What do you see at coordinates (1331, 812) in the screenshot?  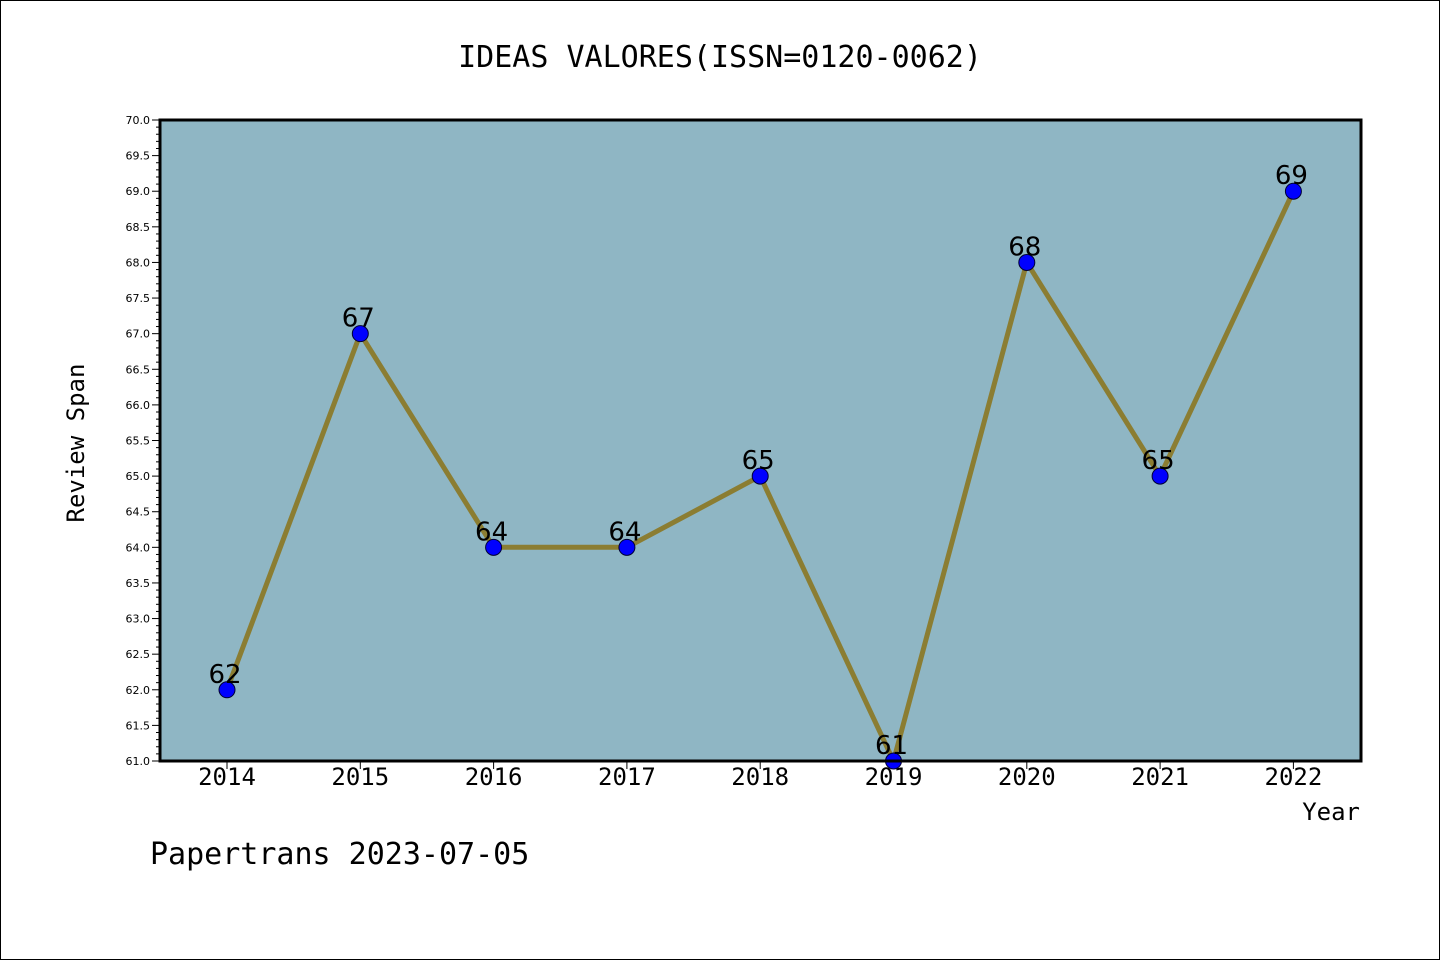 I see `x-axis-label: Year` at bounding box center [1331, 812].